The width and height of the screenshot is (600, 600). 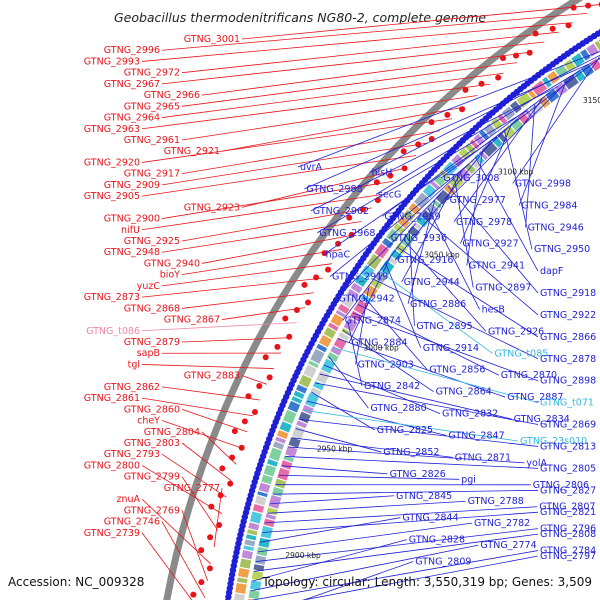 What do you see at coordinates (192, 320) in the screenshot?
I see `forward-gene-label: GTNG_2867` at bounding box center [192, 320].